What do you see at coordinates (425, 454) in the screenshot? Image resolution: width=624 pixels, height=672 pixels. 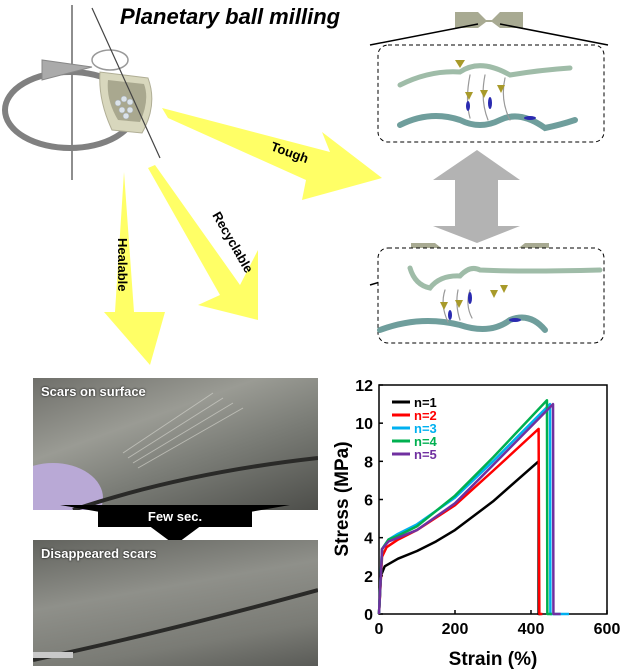 I see `legend-label: n=5` at bounding box center [425, 454].